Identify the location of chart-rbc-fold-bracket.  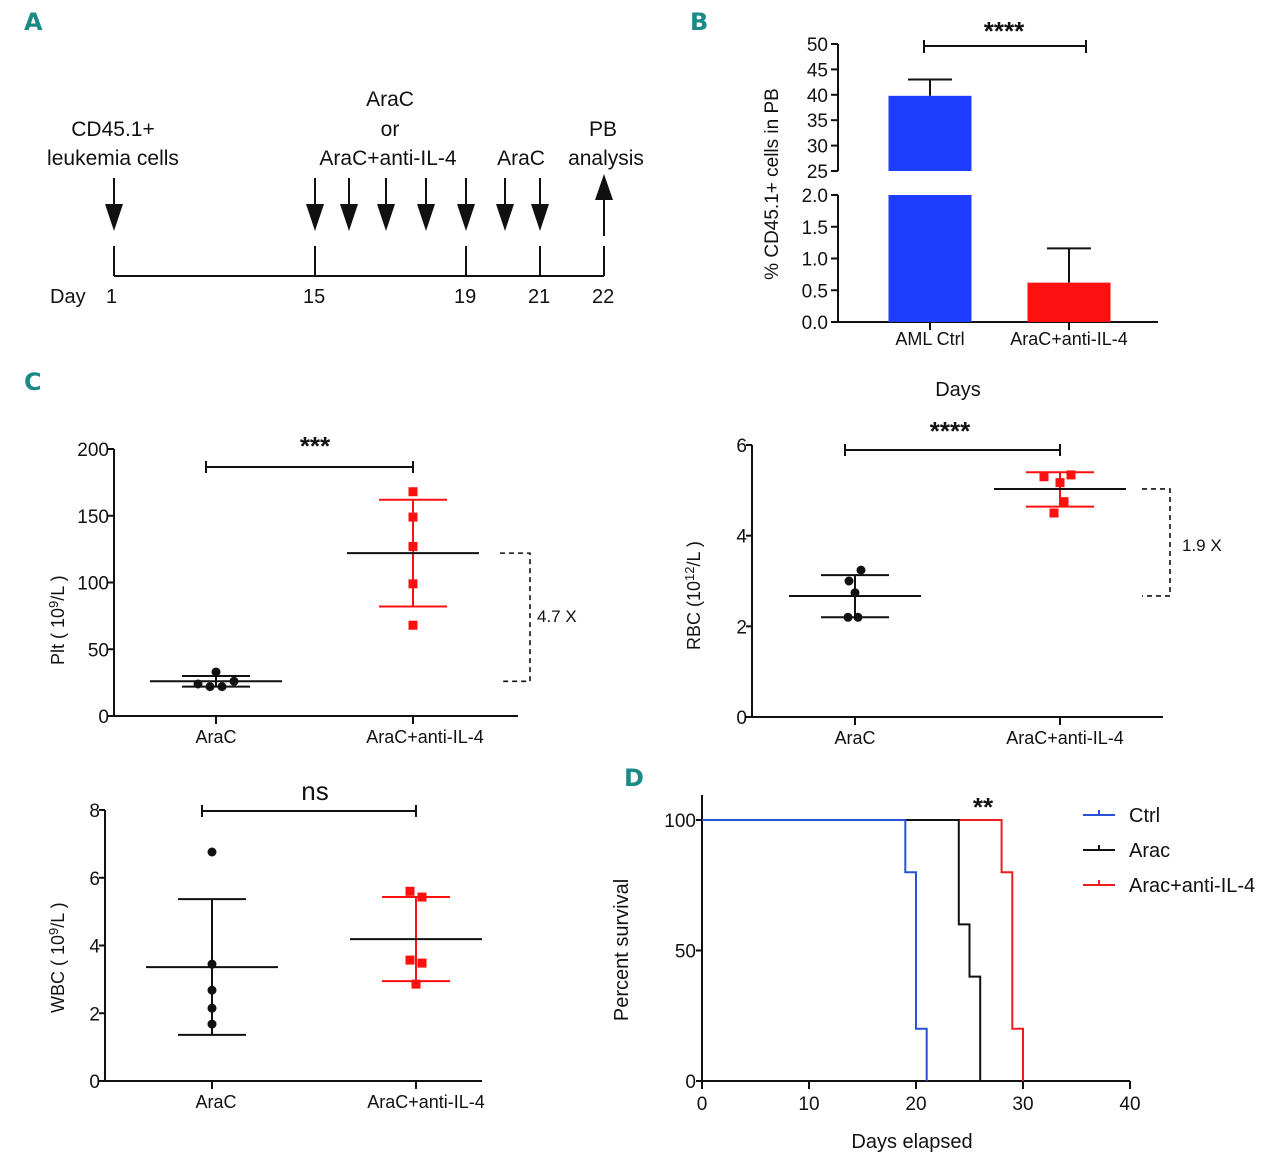
(1156, 542).